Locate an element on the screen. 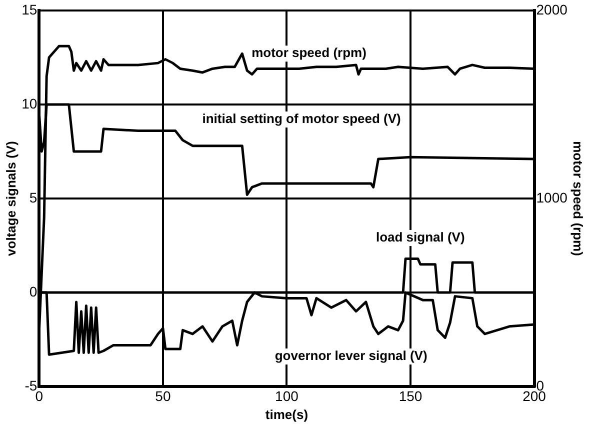 This screenshot has height=425, width=589. x-tick-label: 150 is located at coordinates (410, 396).